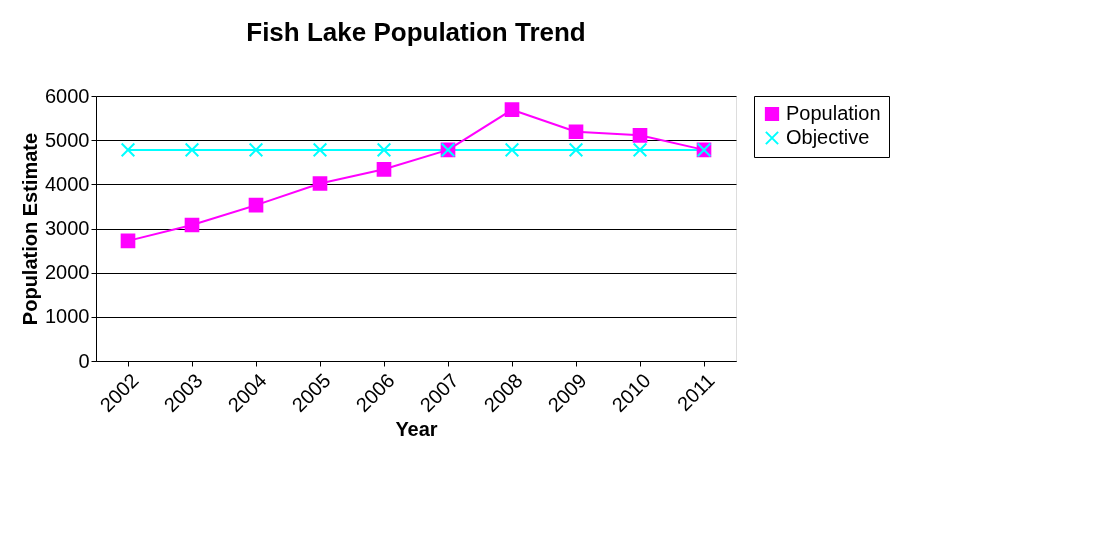 This screenshot has width=1109, height=546. What do you see at coordinates (416, 429) in the screenshot?
I see `x-axis-title: Year` at bounding box center [416, 429].